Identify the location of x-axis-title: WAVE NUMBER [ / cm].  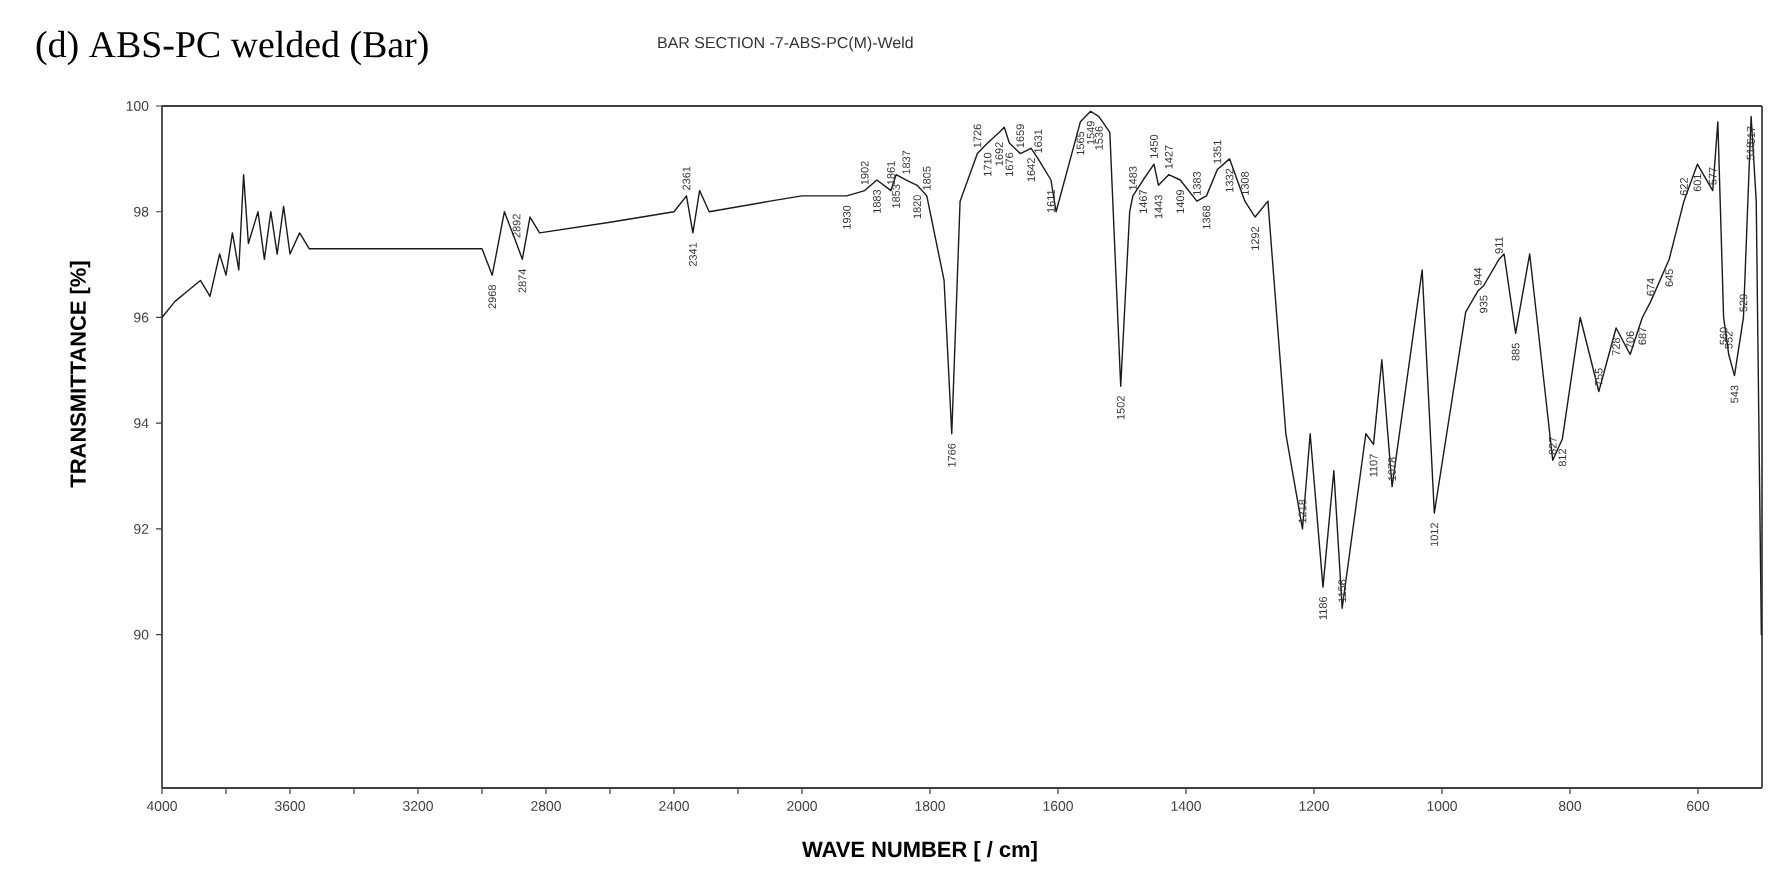
(919, 851).